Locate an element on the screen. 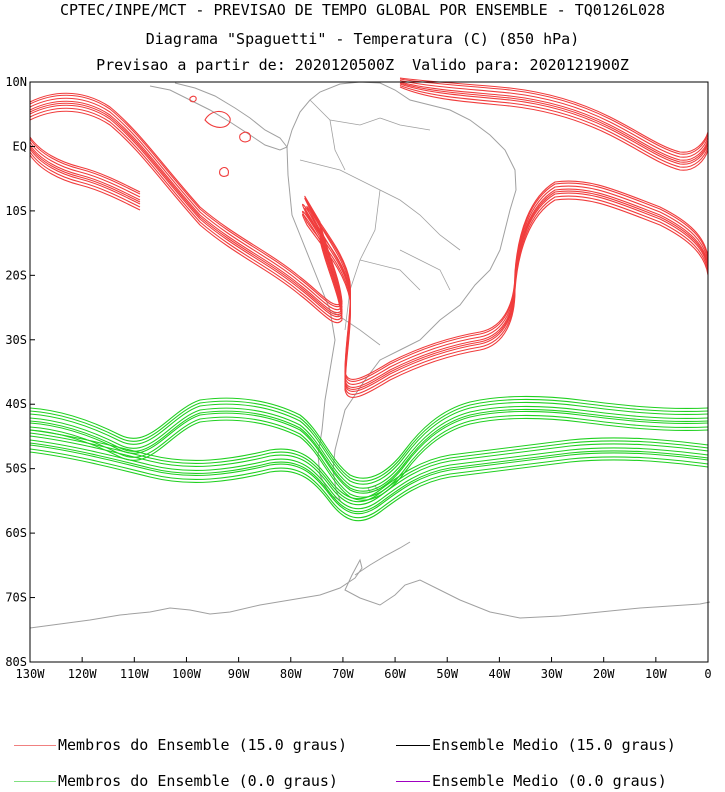  antarctica-coastline is located at coordinates (370, 593).